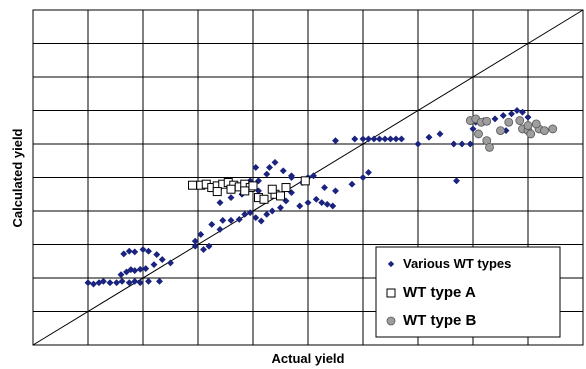  Describe the element at coordinates (457, 263) in the screenshot. I see `legend-label: Various WT types` at that location.